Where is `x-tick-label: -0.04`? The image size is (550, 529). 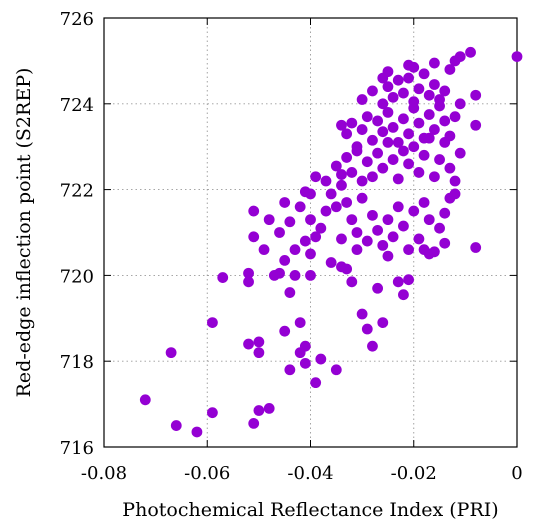 x-tick-label: -0.04 is located at coordinates (310, 473).